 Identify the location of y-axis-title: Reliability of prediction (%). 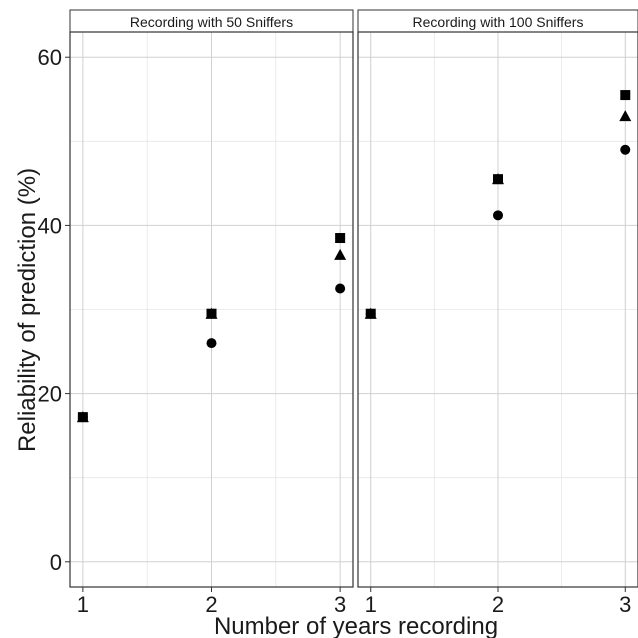
(27, 310).